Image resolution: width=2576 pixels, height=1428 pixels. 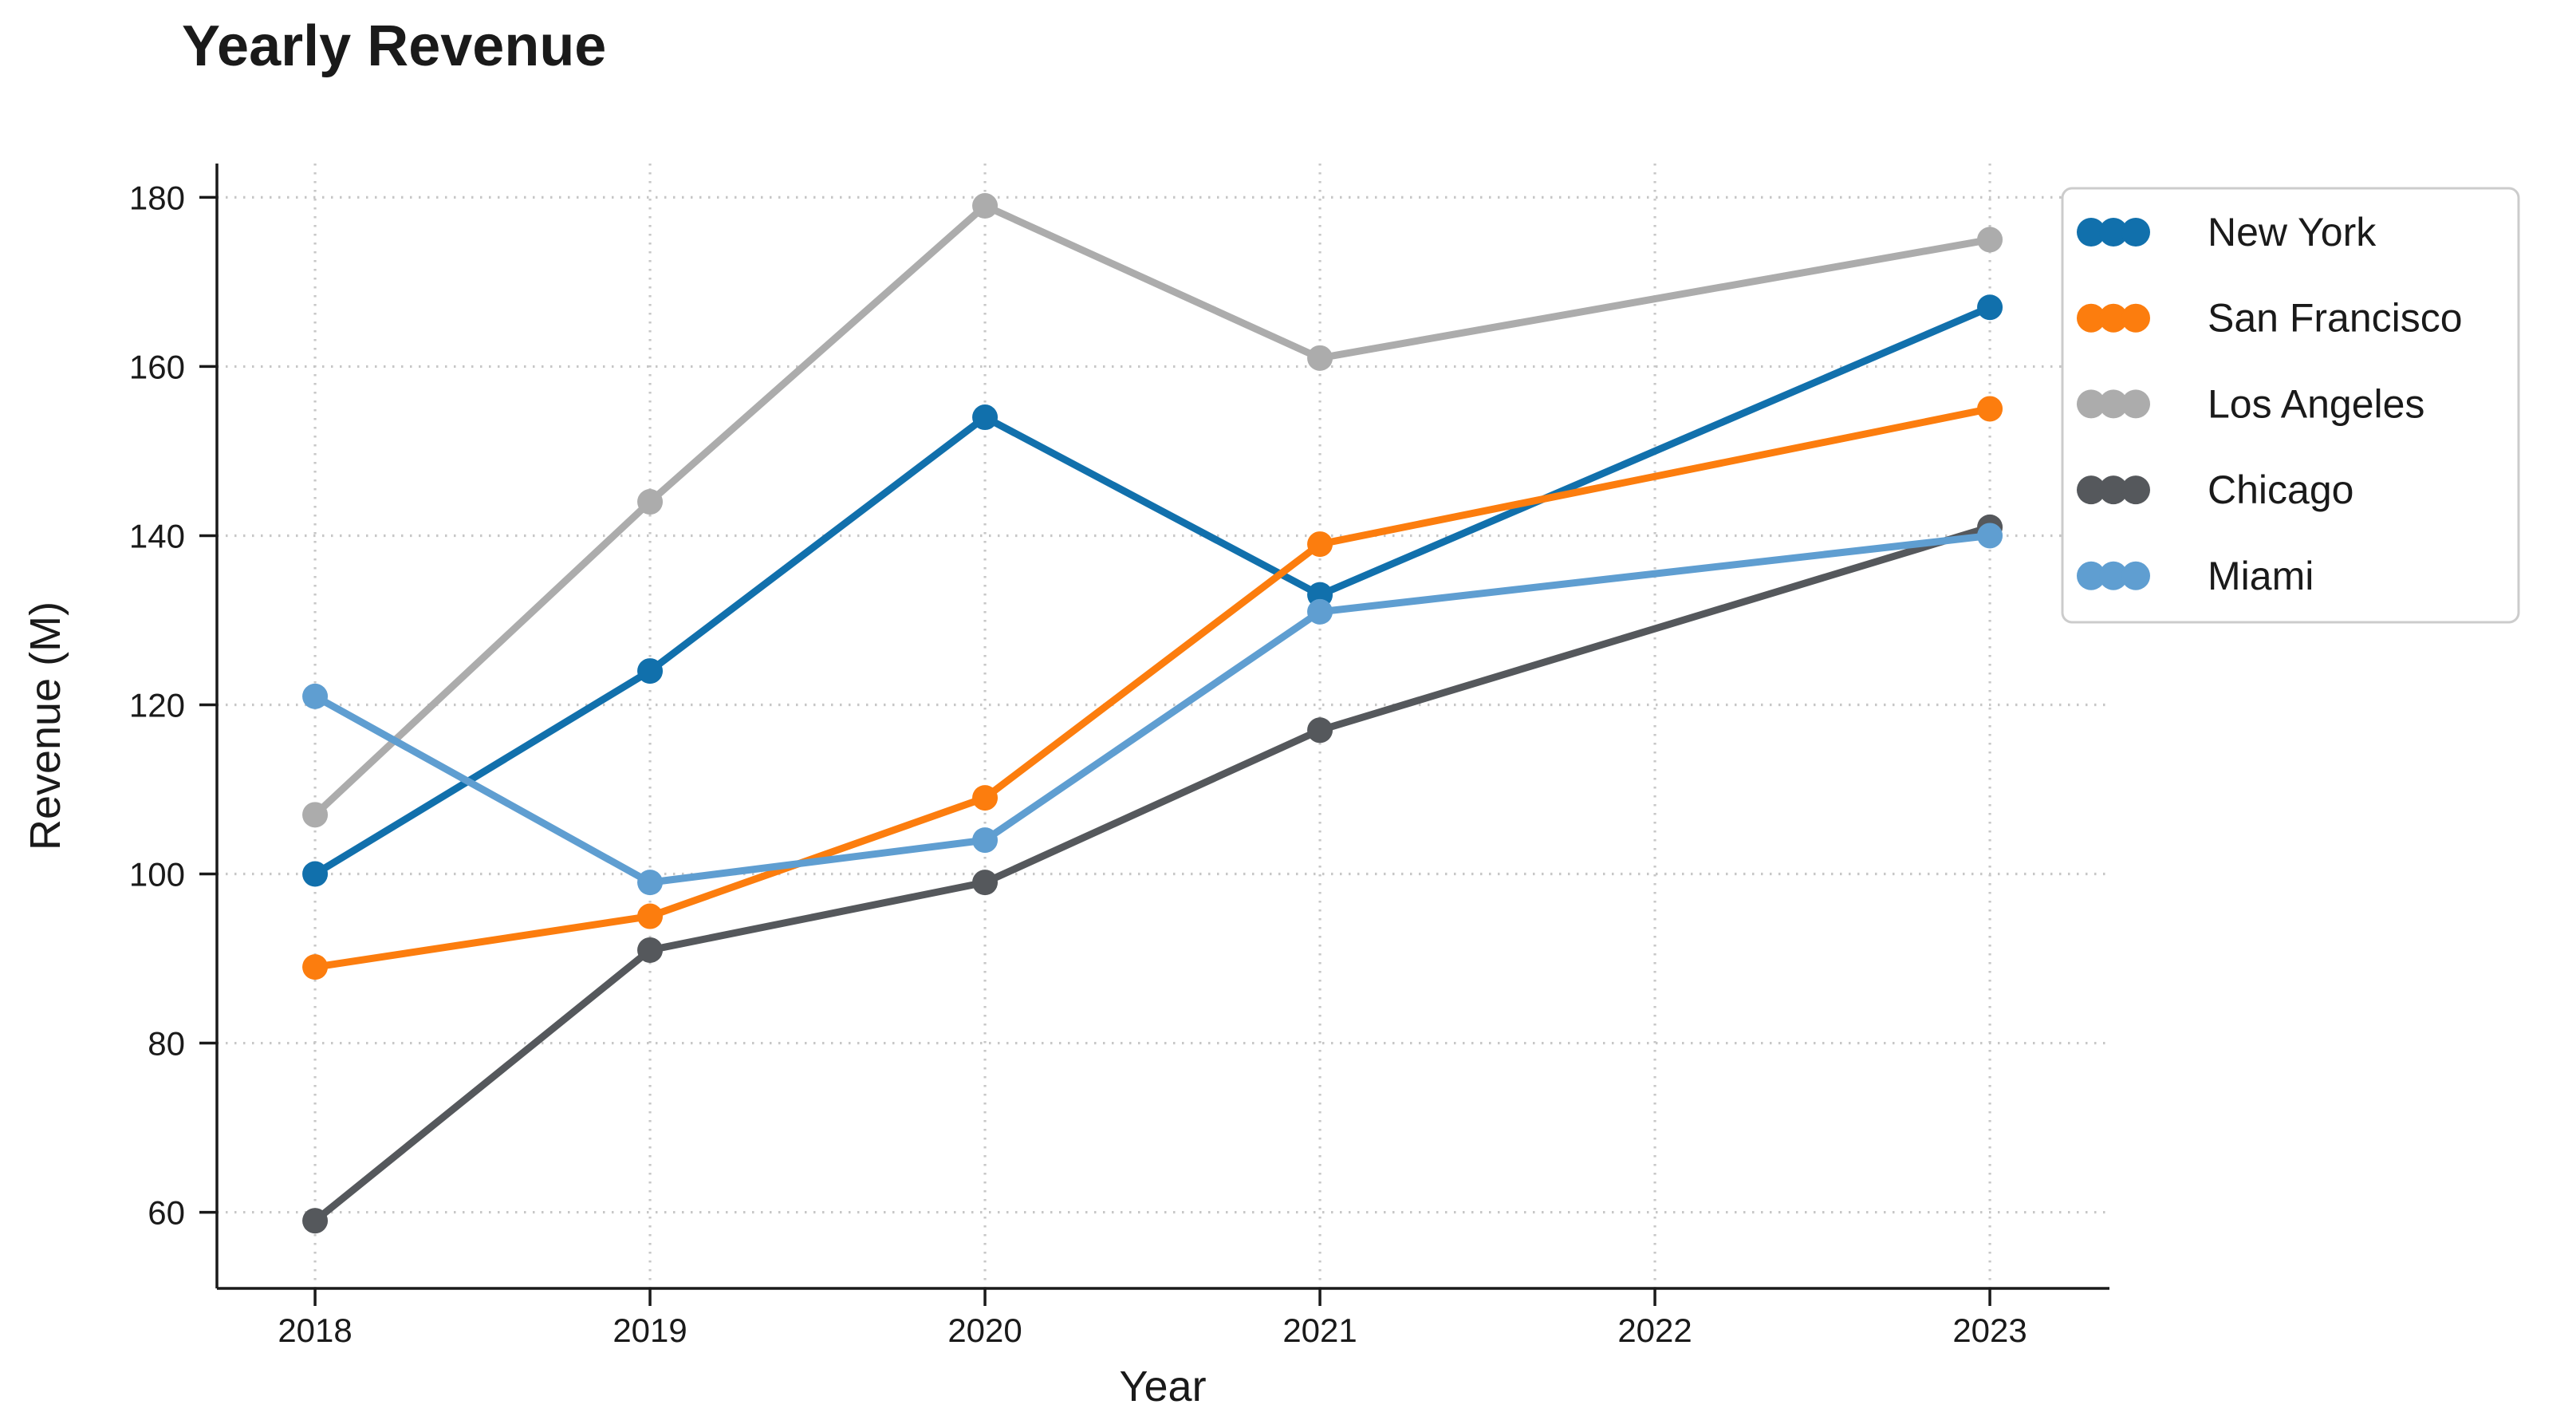 I want to click on data-point-chicago-2020, so click(x=985, y=883).